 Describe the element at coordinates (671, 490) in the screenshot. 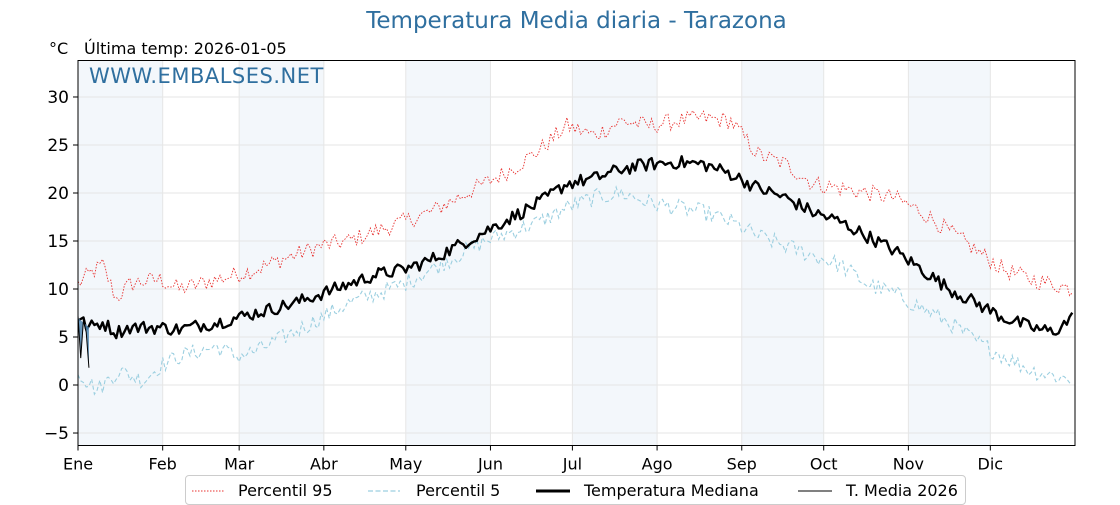

I see `legend-label-median: Temperatura Mediana` at that location.